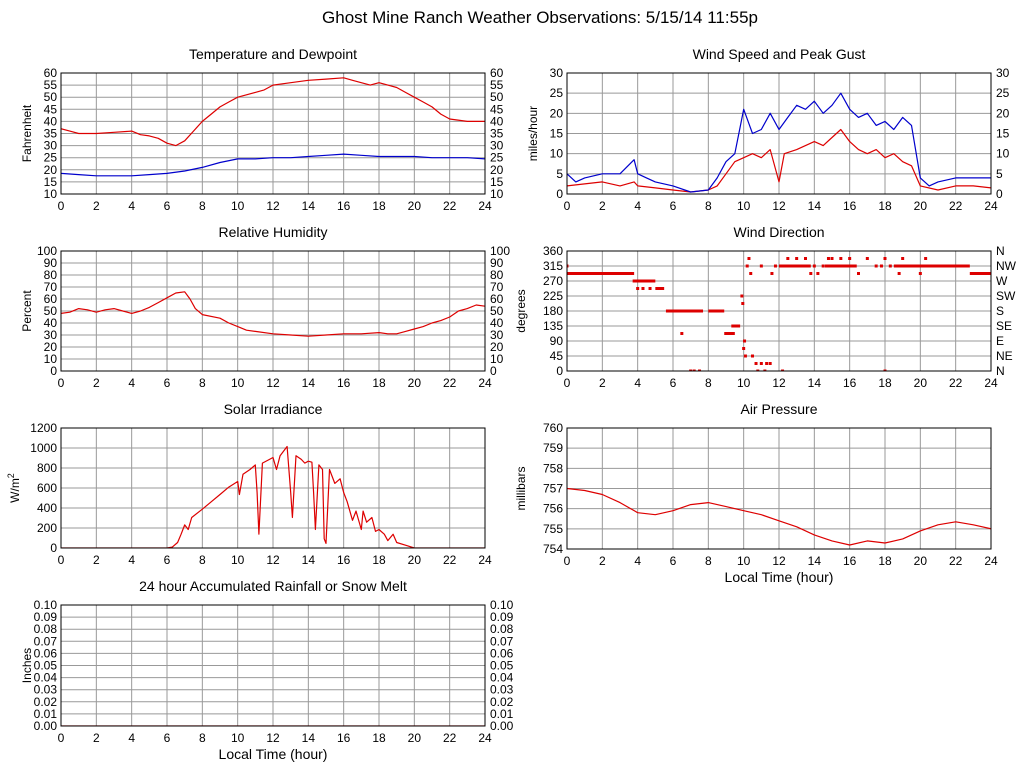 The width and height of the screenshot is (1024, 773). I want to click on compass-label: S, so click(1000, 311).